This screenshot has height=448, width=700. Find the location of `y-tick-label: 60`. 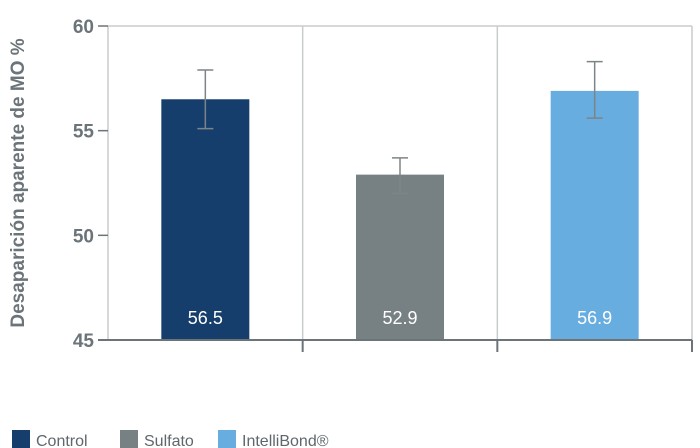

y-tick-label: 60 is located at coordinates (83, 27).